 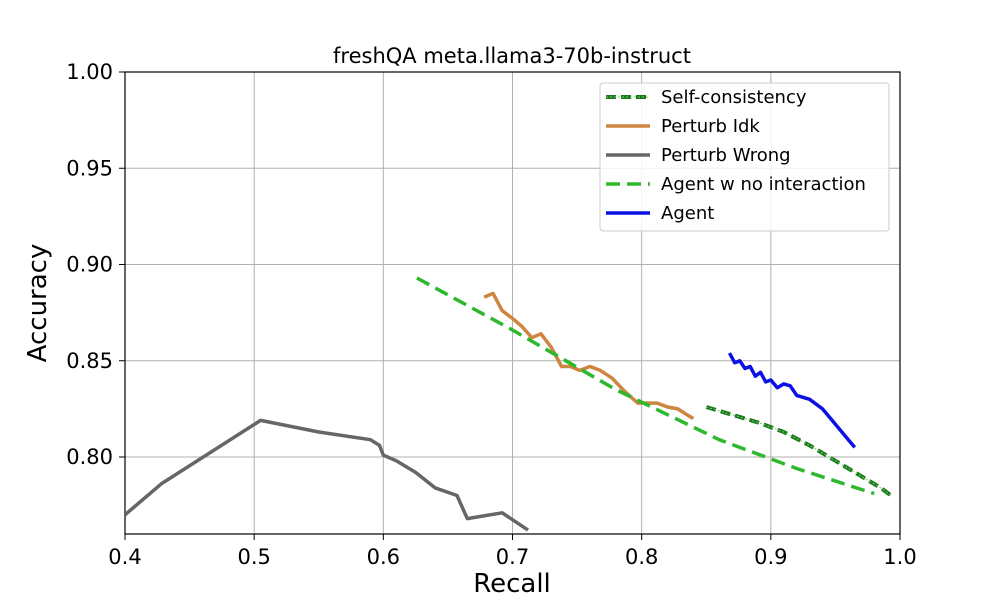 What do you see at coordinates (38, 303) in the screenshot?
I see `y-axis-label: Accuracy` at bounding box center [38, 303].